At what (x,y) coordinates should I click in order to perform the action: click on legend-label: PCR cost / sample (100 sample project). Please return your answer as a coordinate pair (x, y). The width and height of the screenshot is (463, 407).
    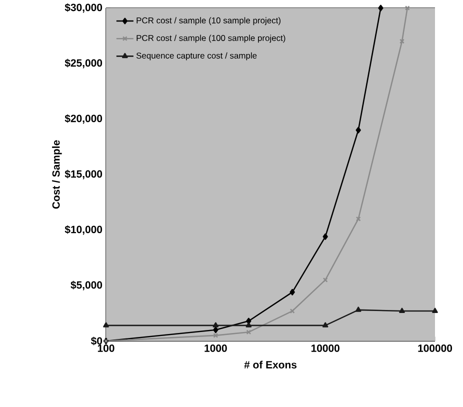
    Looking at the image, I should click on (211, 38).